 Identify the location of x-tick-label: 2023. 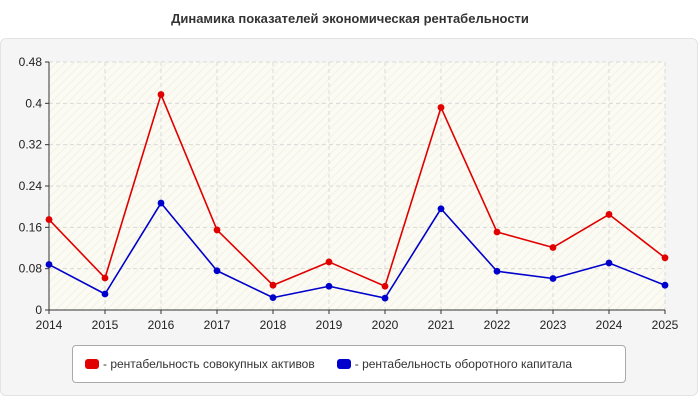
(553, 325).